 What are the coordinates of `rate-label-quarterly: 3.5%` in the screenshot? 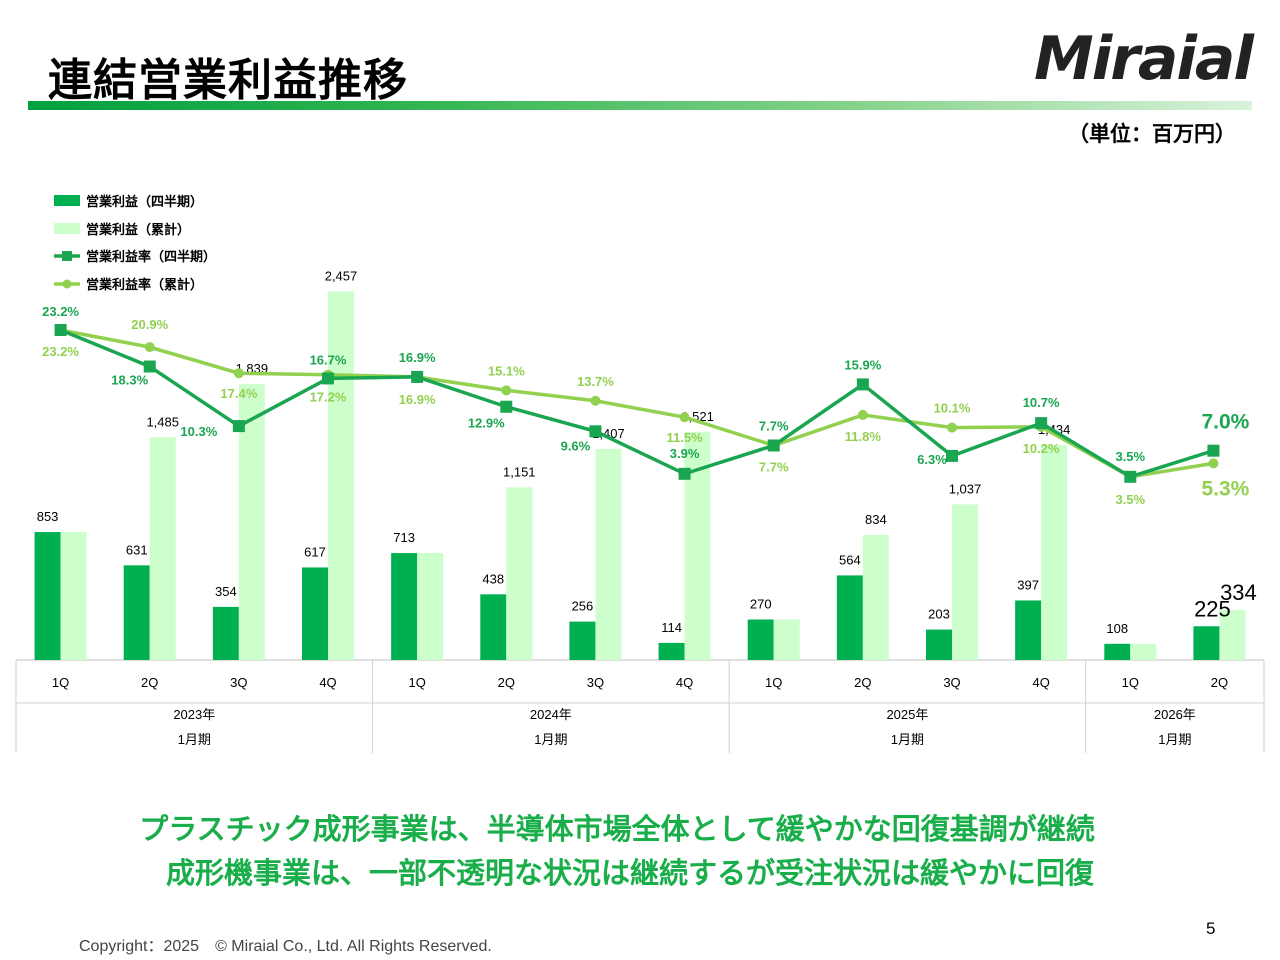 It's located at (1130, 456).